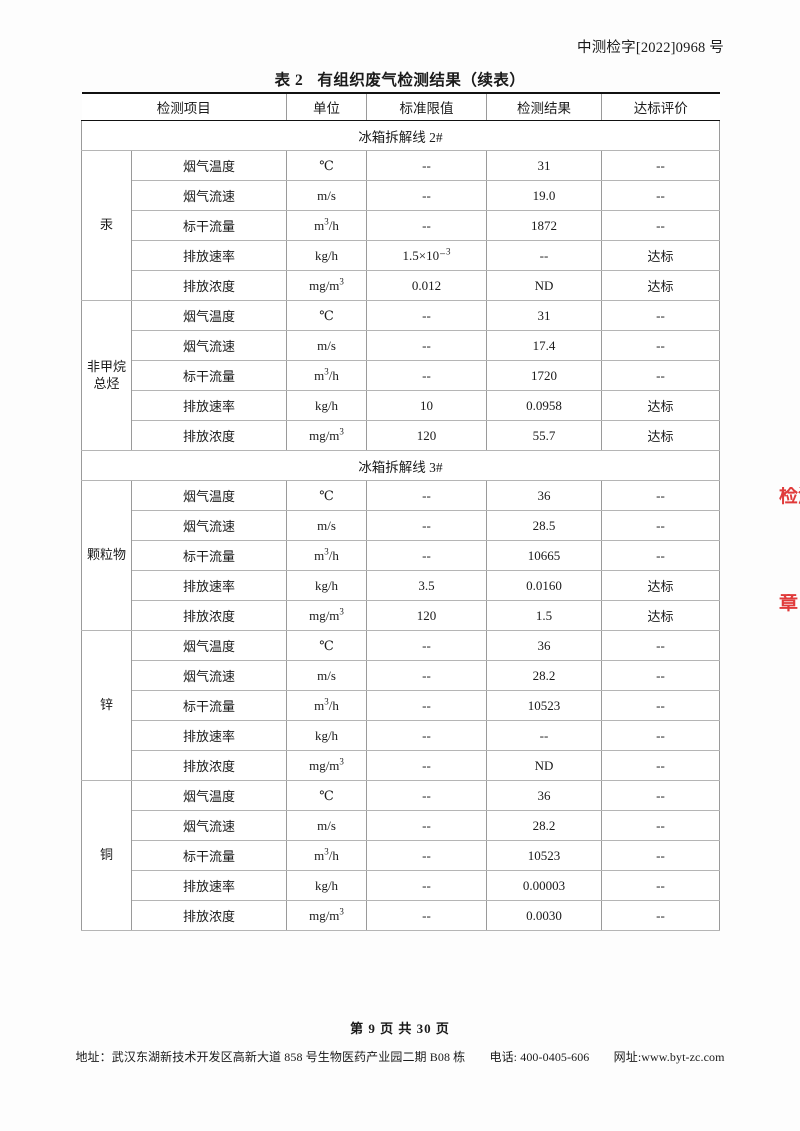 Image resolution: width=800 pixels, height=1131 pixels. What do you see at coordinates (426, 585) in the screenshot?
I see `row-limit: 3.5` at bounding box center [426, 585].